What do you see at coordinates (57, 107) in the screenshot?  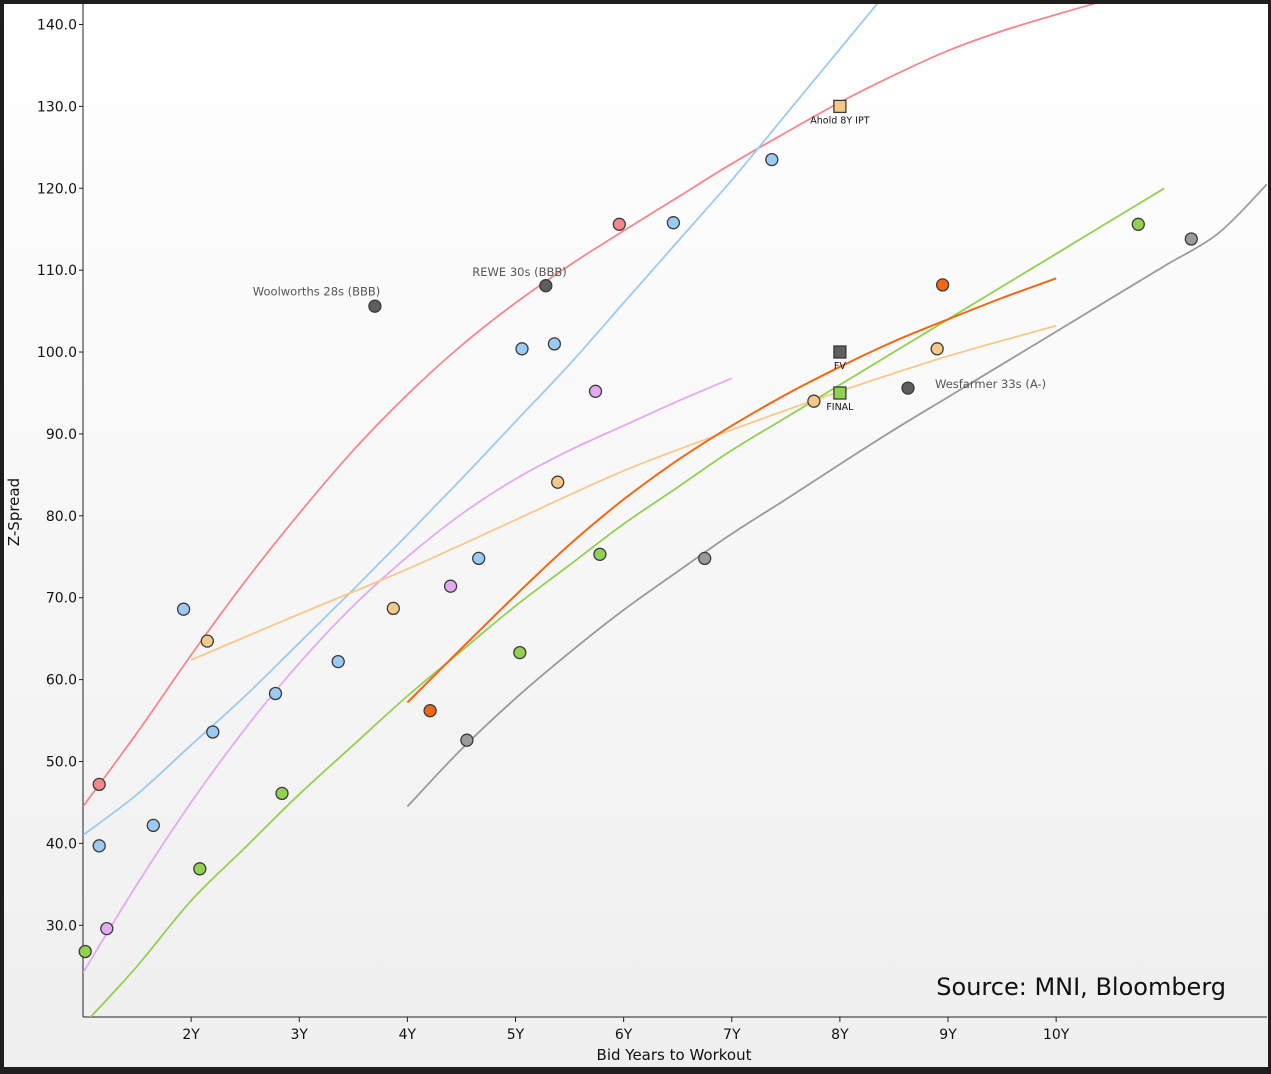 I see `y-tick-label: 130.0` at bounding box center [57, 107].